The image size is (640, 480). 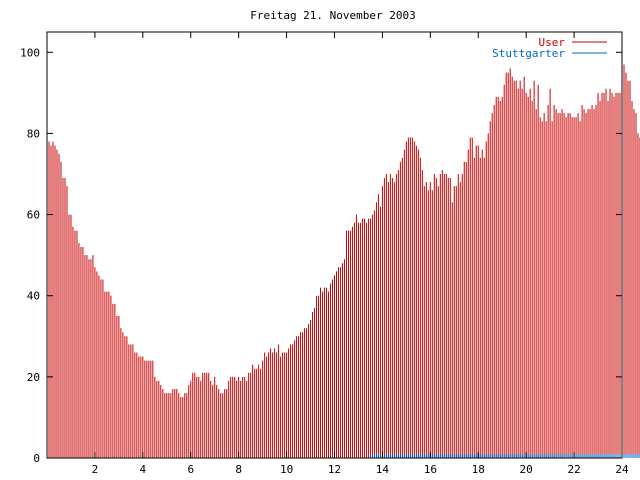 I want to click on y-tick-label: 80, so click(x=33, y=133).